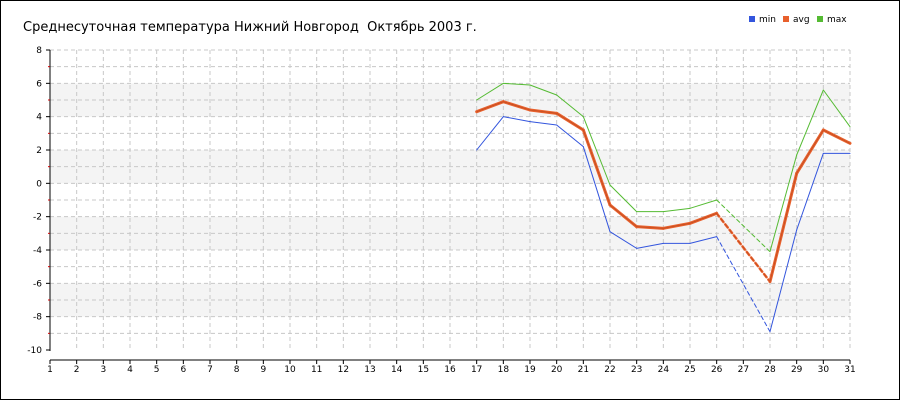 The height and width of the screenshot is (400, 900). I want to click on y-tick-label: -8, so click(37, 318).